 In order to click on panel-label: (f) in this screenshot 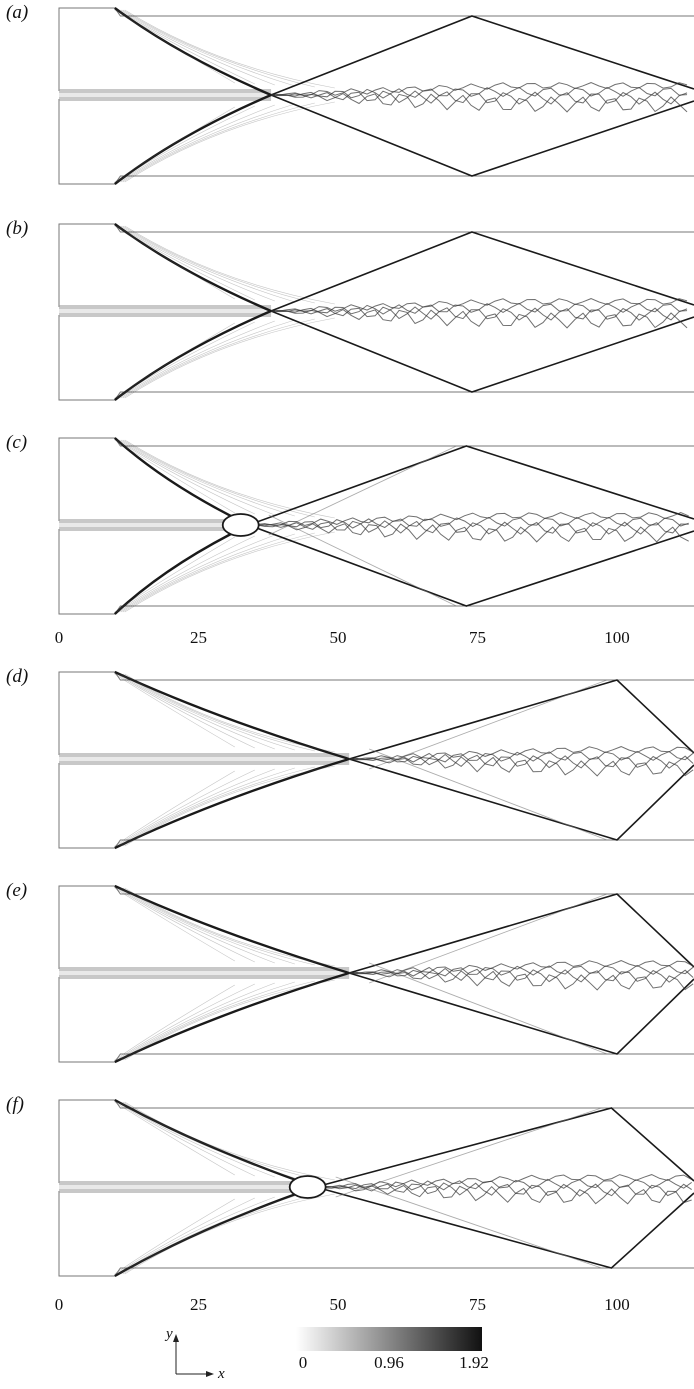, I will do `click(15, 1104)`.